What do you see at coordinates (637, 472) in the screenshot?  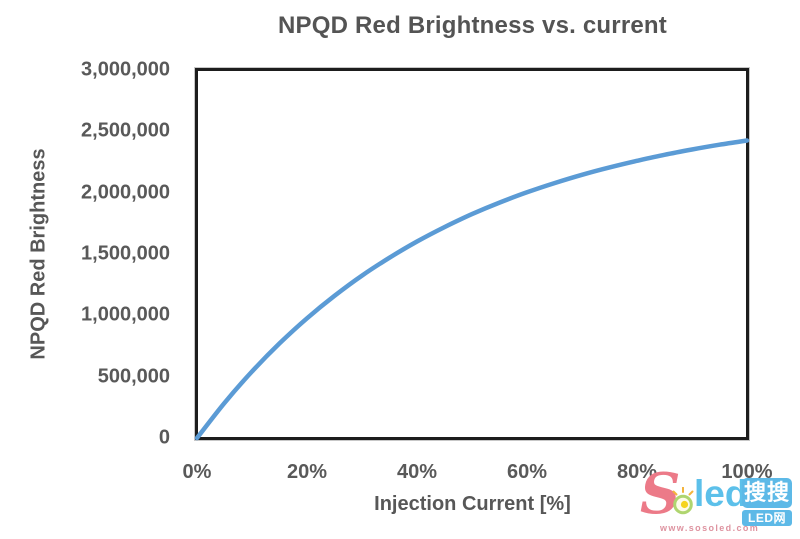 I see `x-tick-label: 80%` at bounding box center [637, 472].